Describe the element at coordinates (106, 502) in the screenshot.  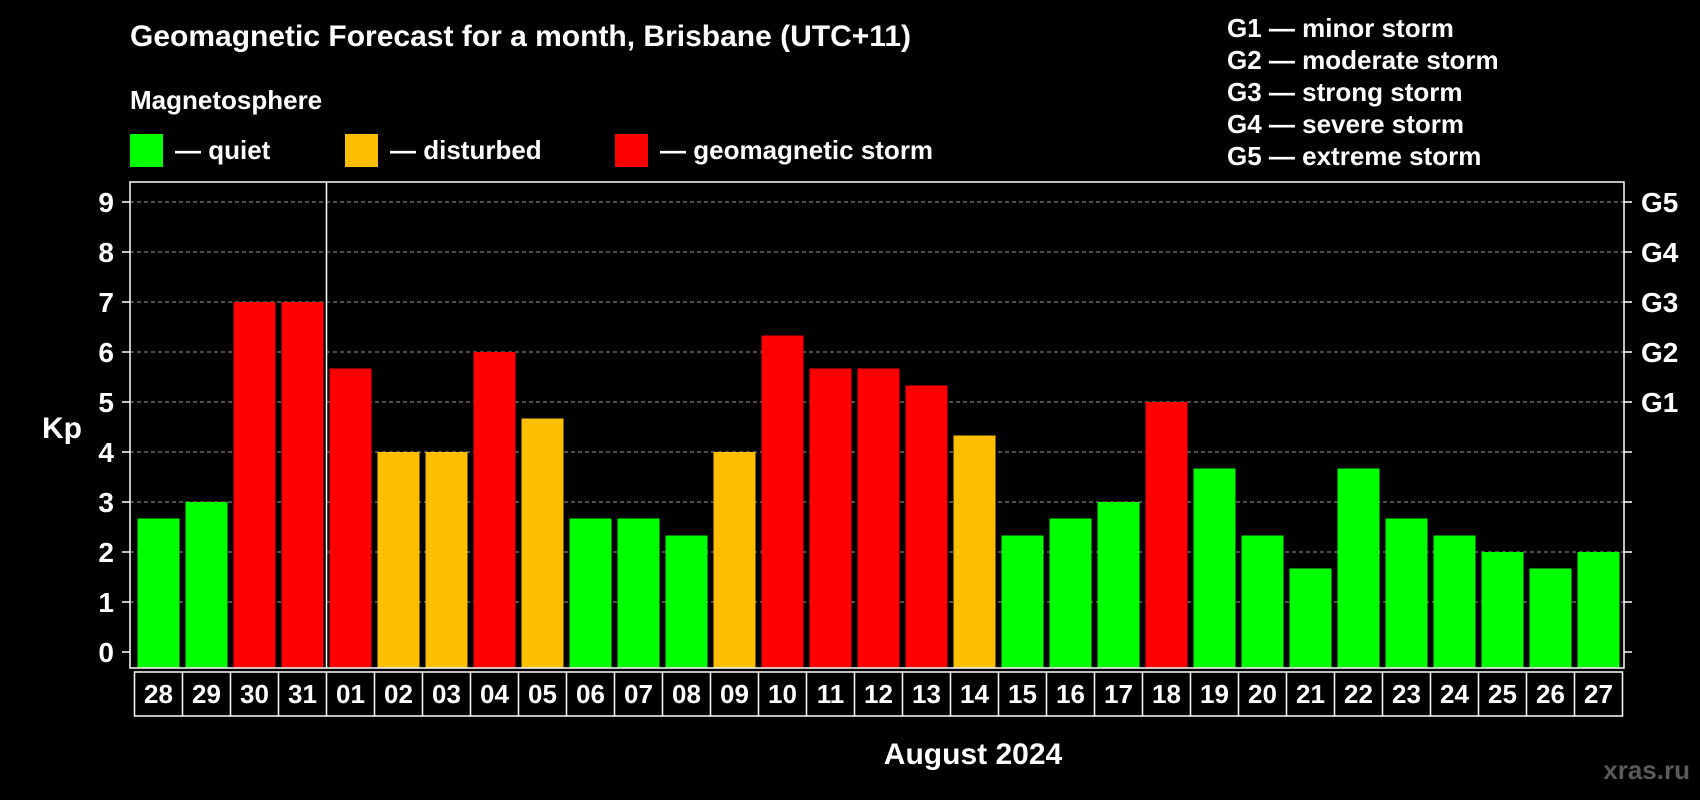
I see `y-tick-label-3: 3` at that location.